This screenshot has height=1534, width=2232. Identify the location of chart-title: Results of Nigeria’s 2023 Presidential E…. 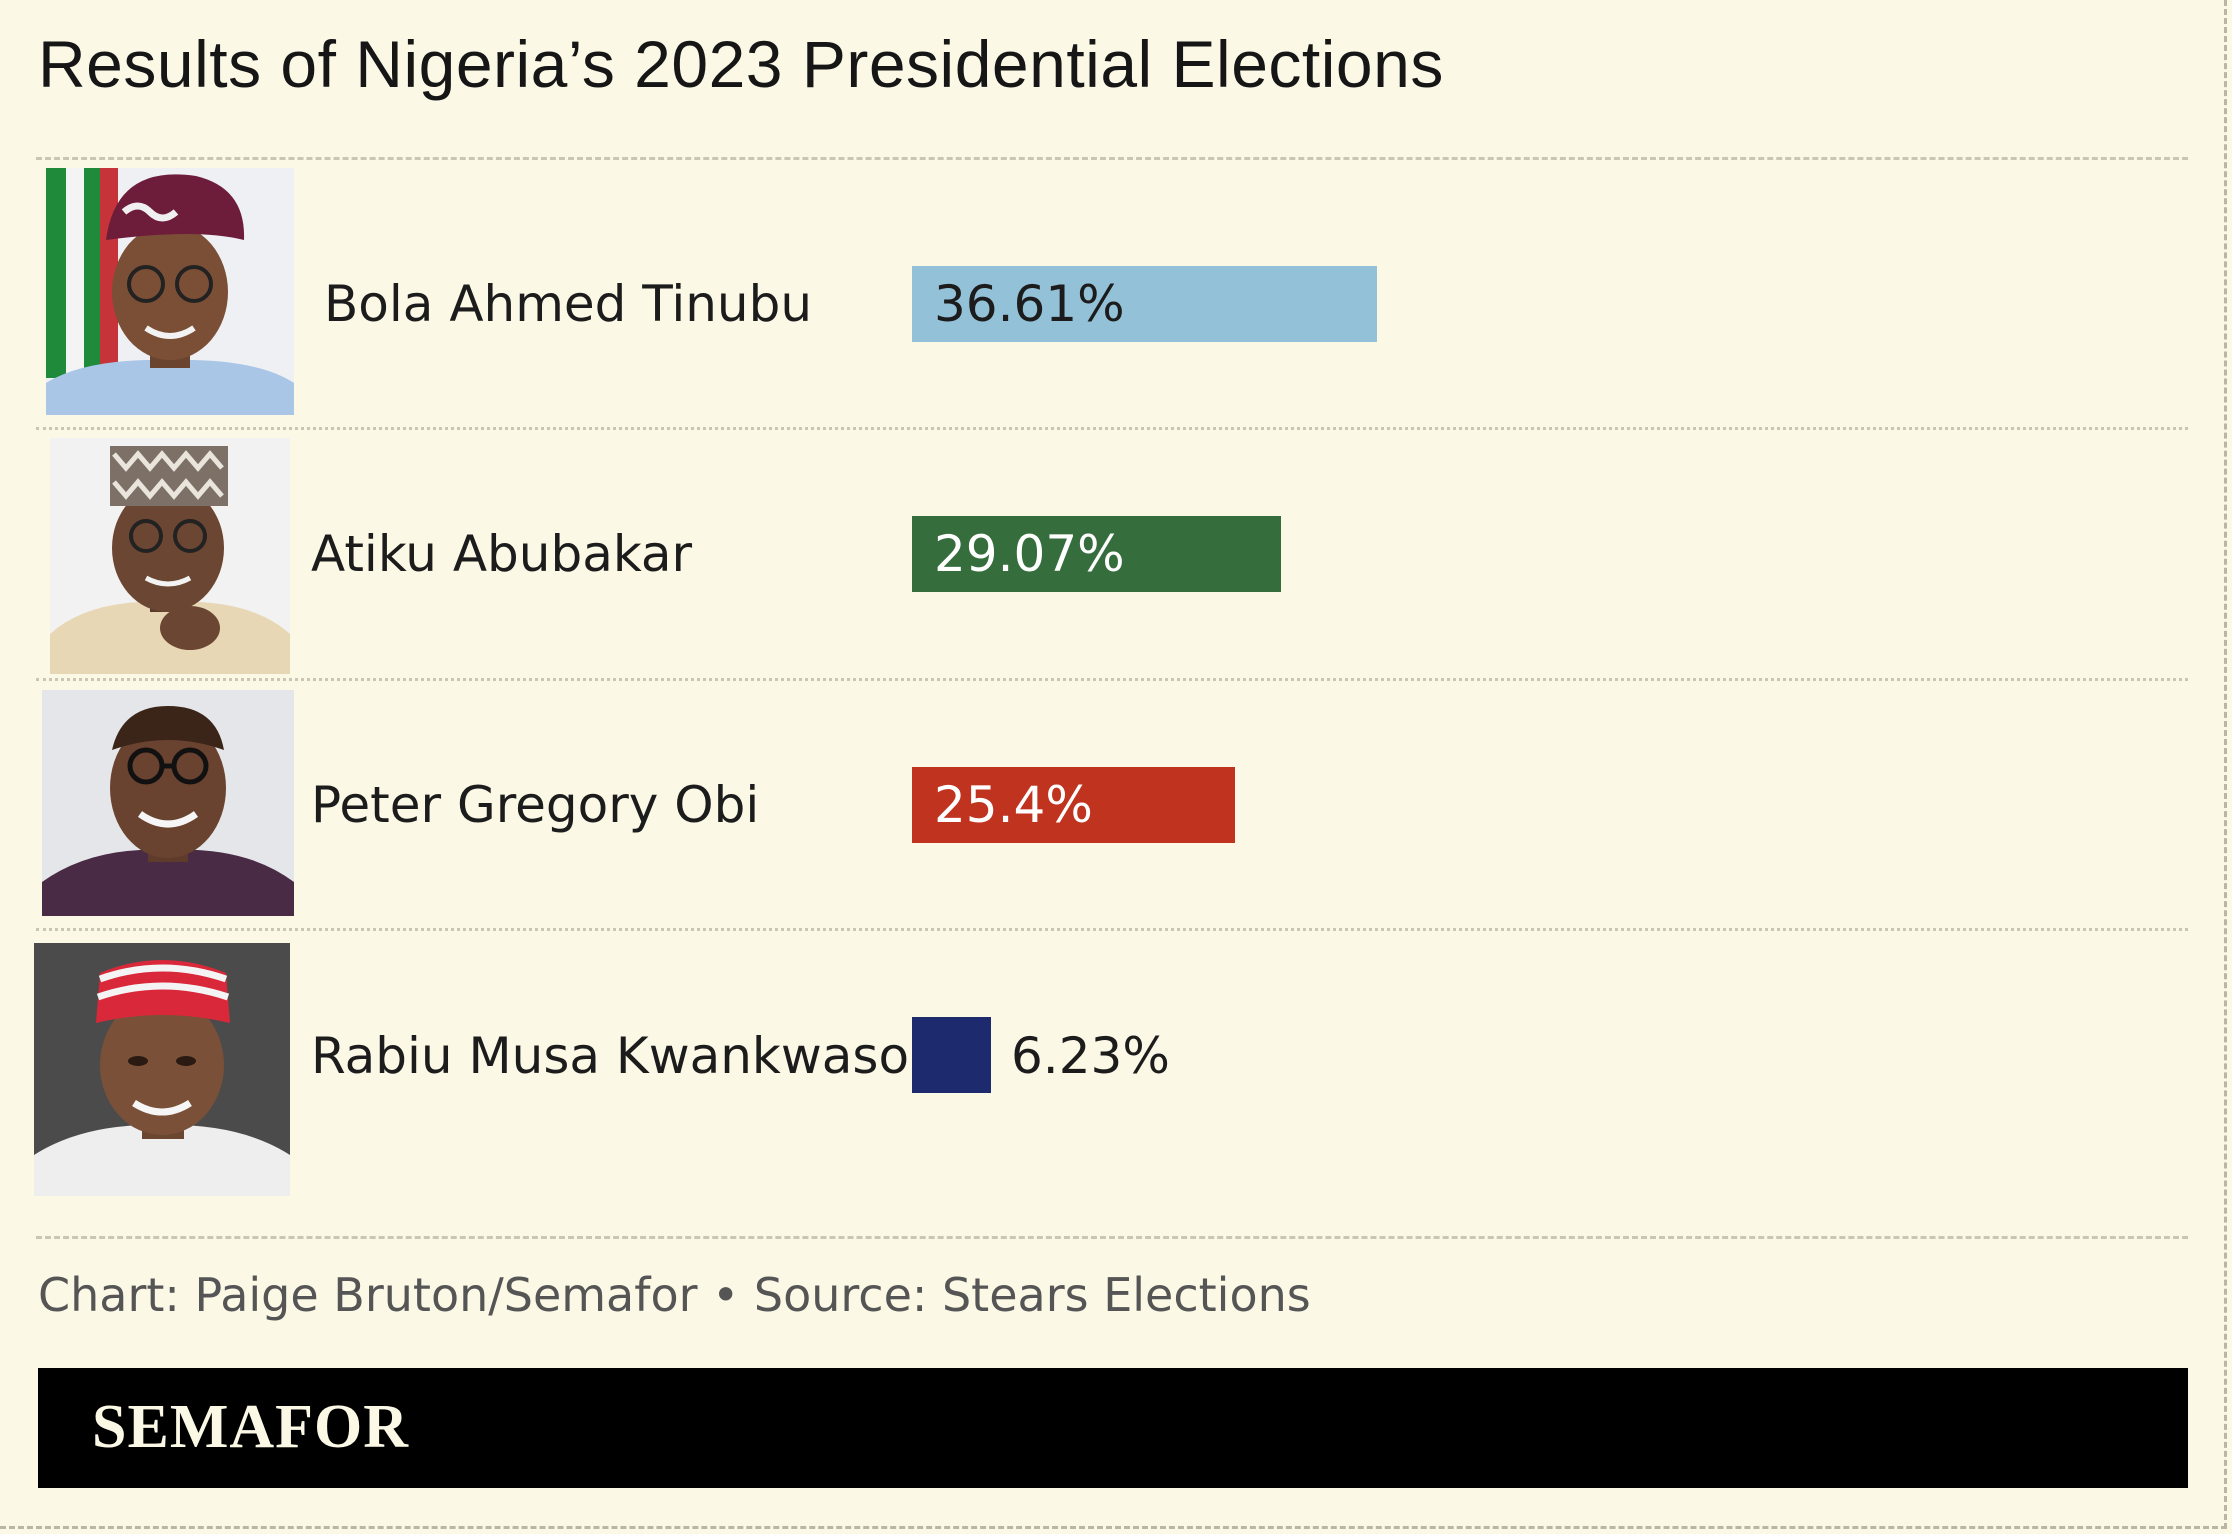
(741, 64).